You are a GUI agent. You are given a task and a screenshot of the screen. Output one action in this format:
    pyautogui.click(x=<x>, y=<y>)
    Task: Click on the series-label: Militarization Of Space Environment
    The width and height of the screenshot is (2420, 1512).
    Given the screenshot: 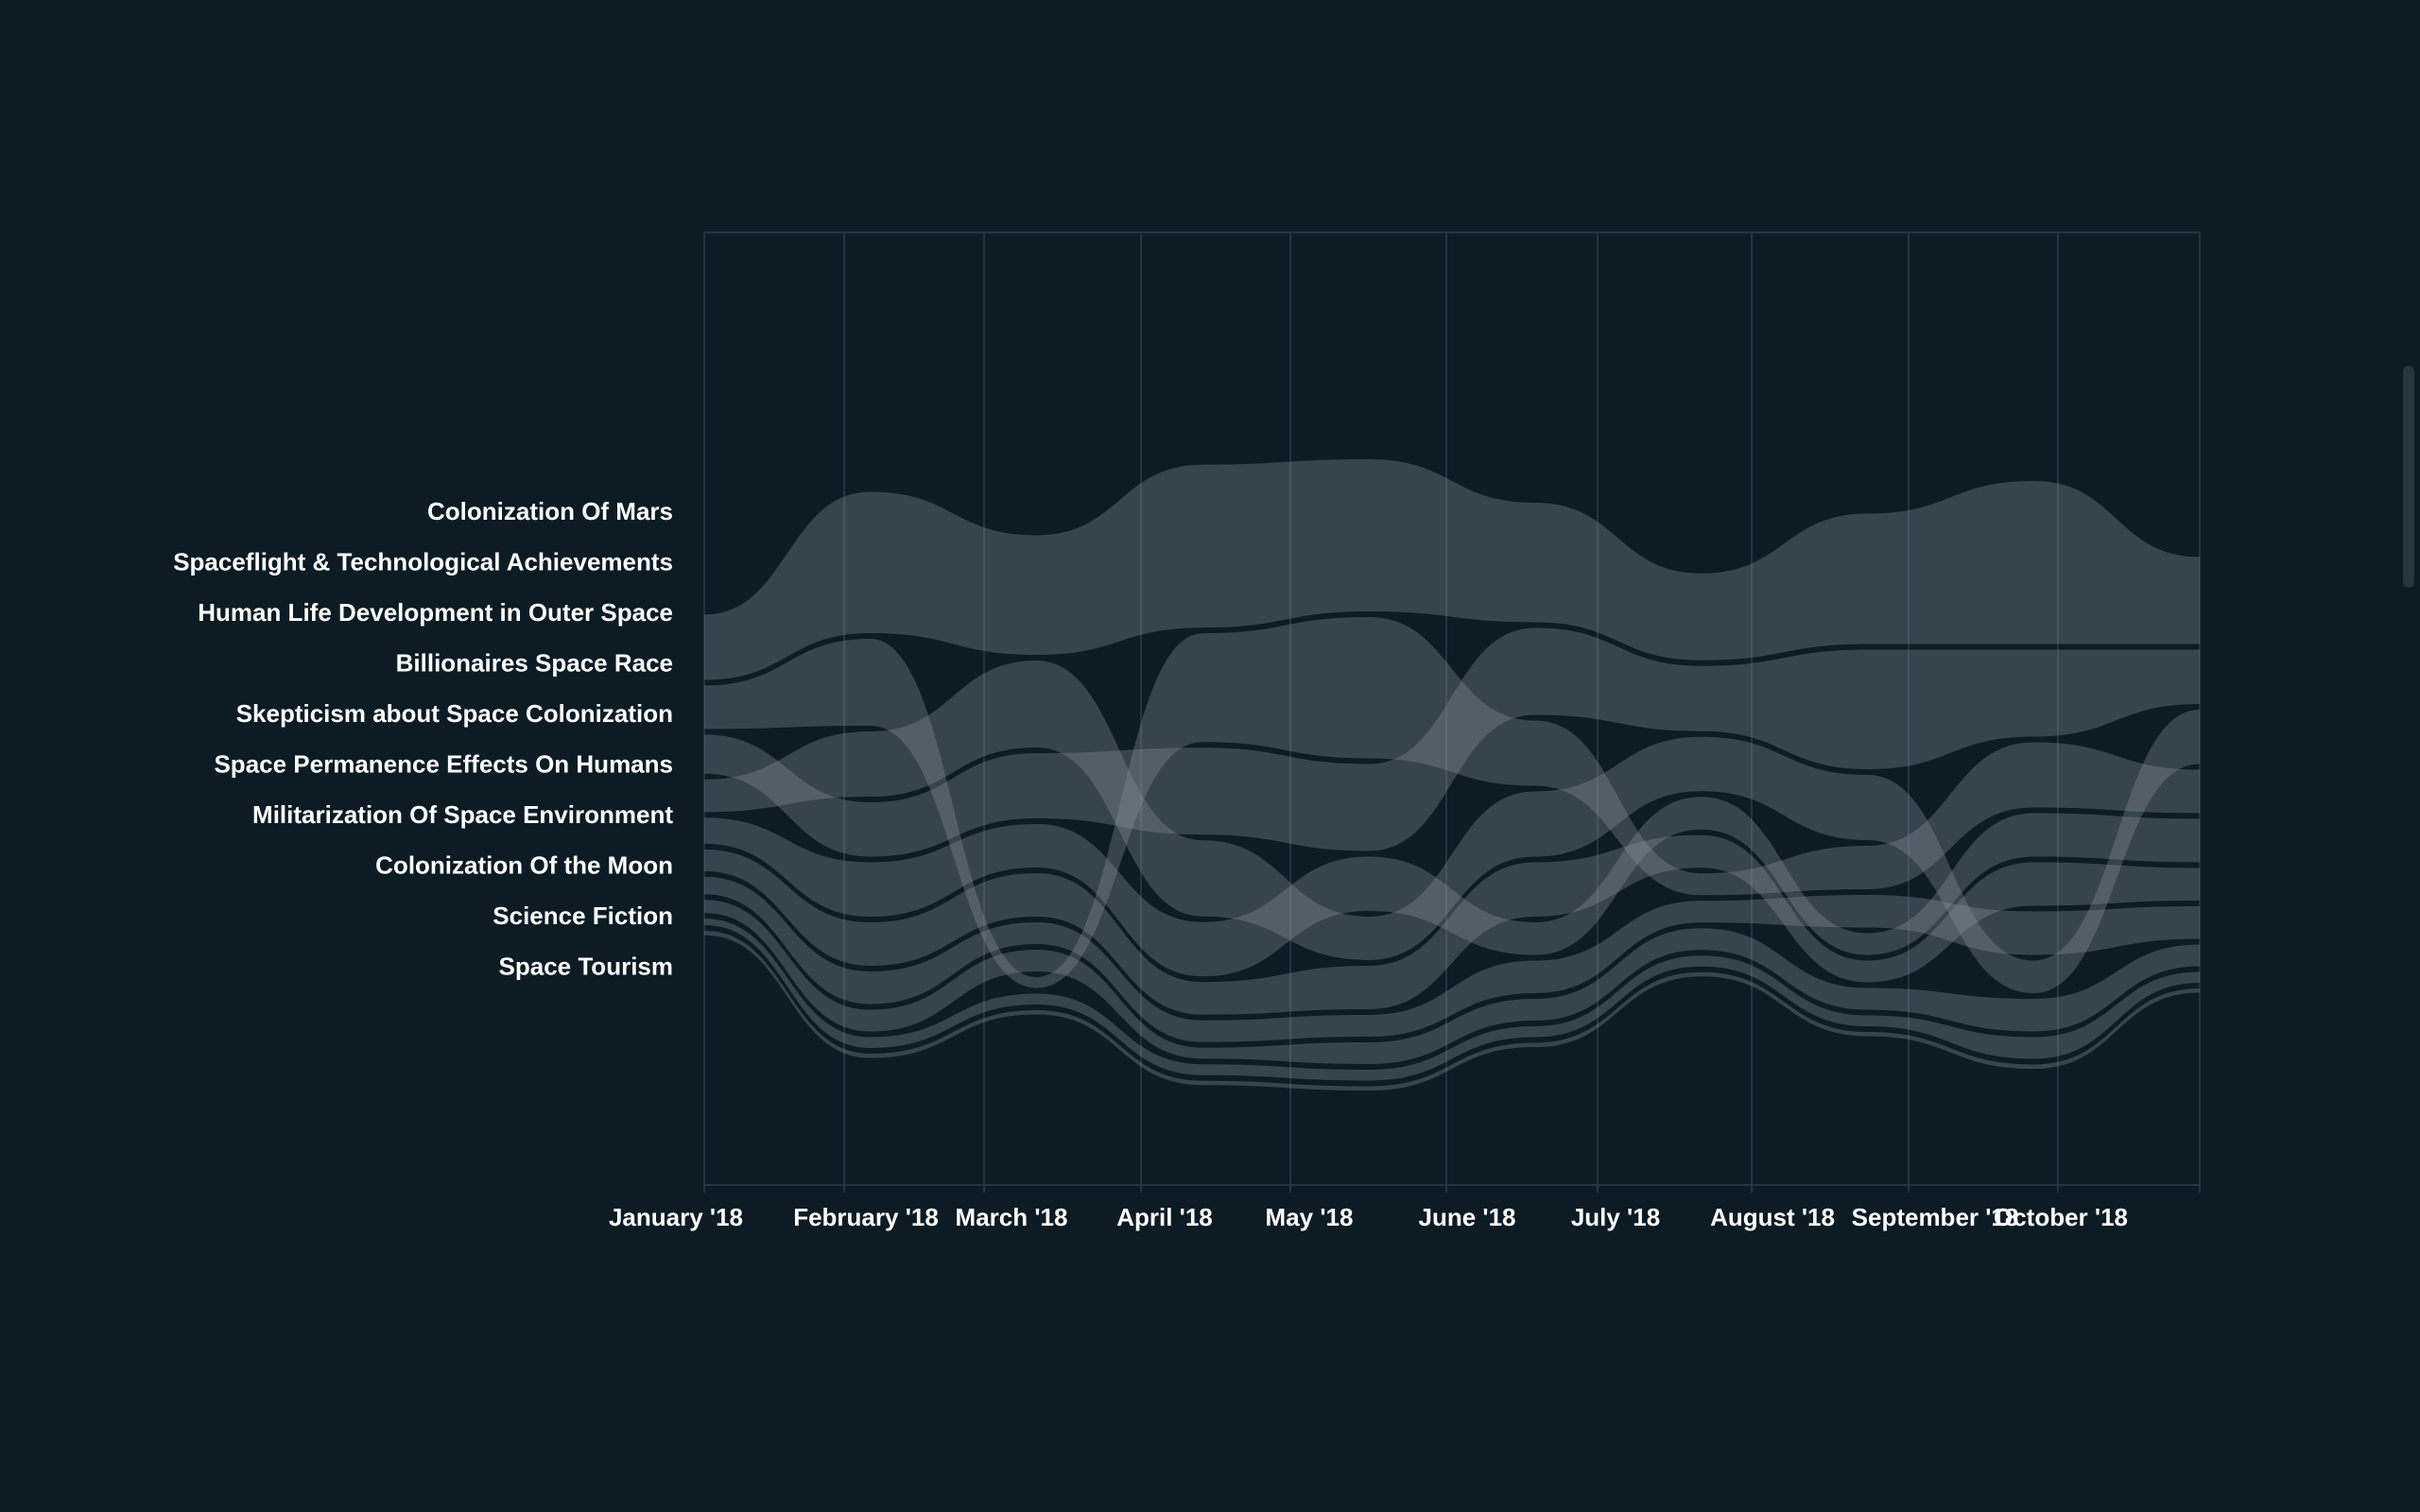 What is the action you would take?
    pyautogui.click(x=462, y=814)
    